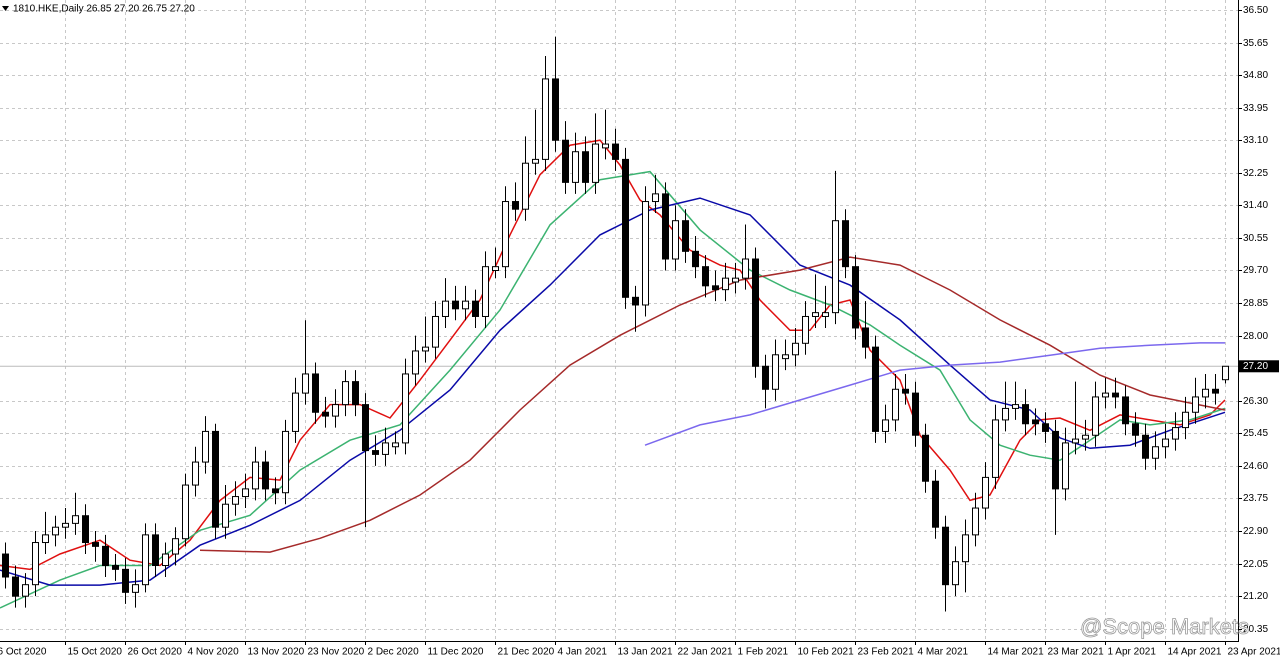 Image resolution: width=1280 pixels, height=661 pixels. Describe the element at coordinates (1255, 466) in the screenshot. I see `y-tick-label: 24.60` at that location.